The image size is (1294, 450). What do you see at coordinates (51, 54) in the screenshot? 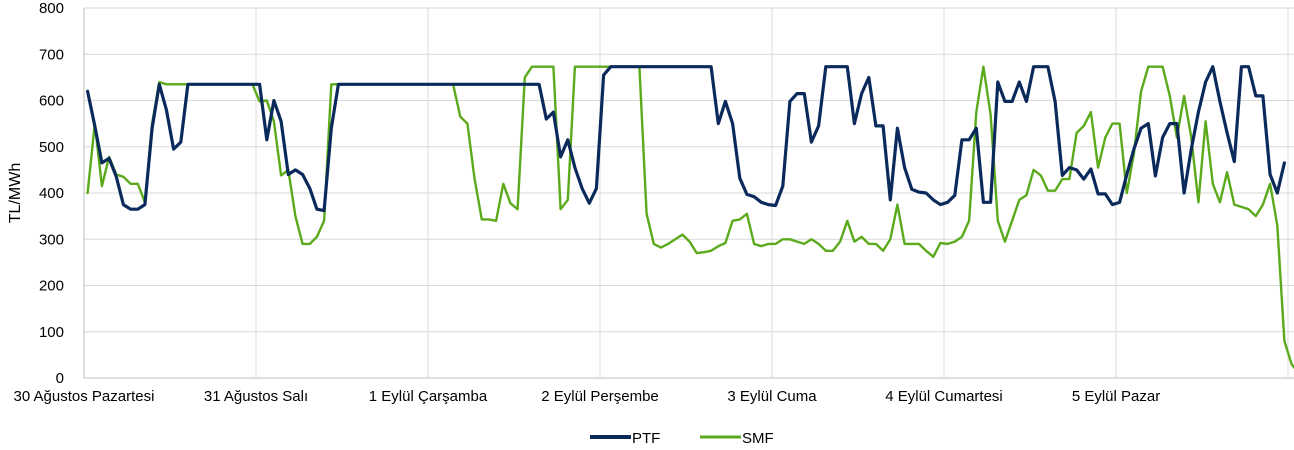
I see `y-tick-label: 700` at bounding box center [51, 54].